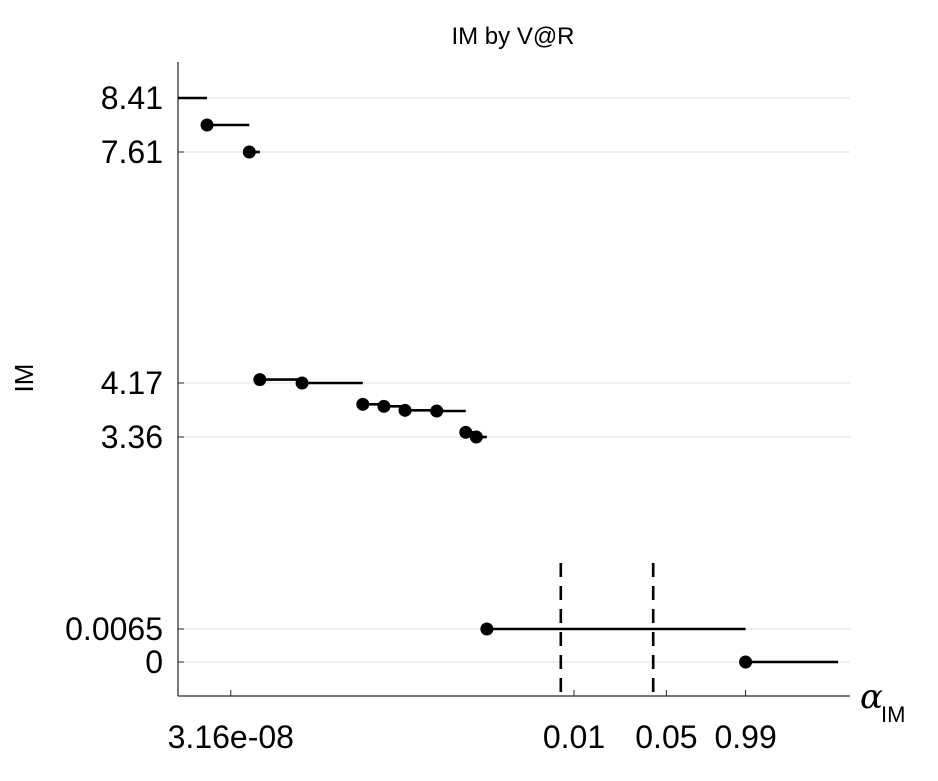 Image resolution: width=938 pixels, height=781 pixels. What do you see at coordinates (574, 737) in the screenshot?
I see `x-tick-label: 0.01` at bounding box center [574, 737].